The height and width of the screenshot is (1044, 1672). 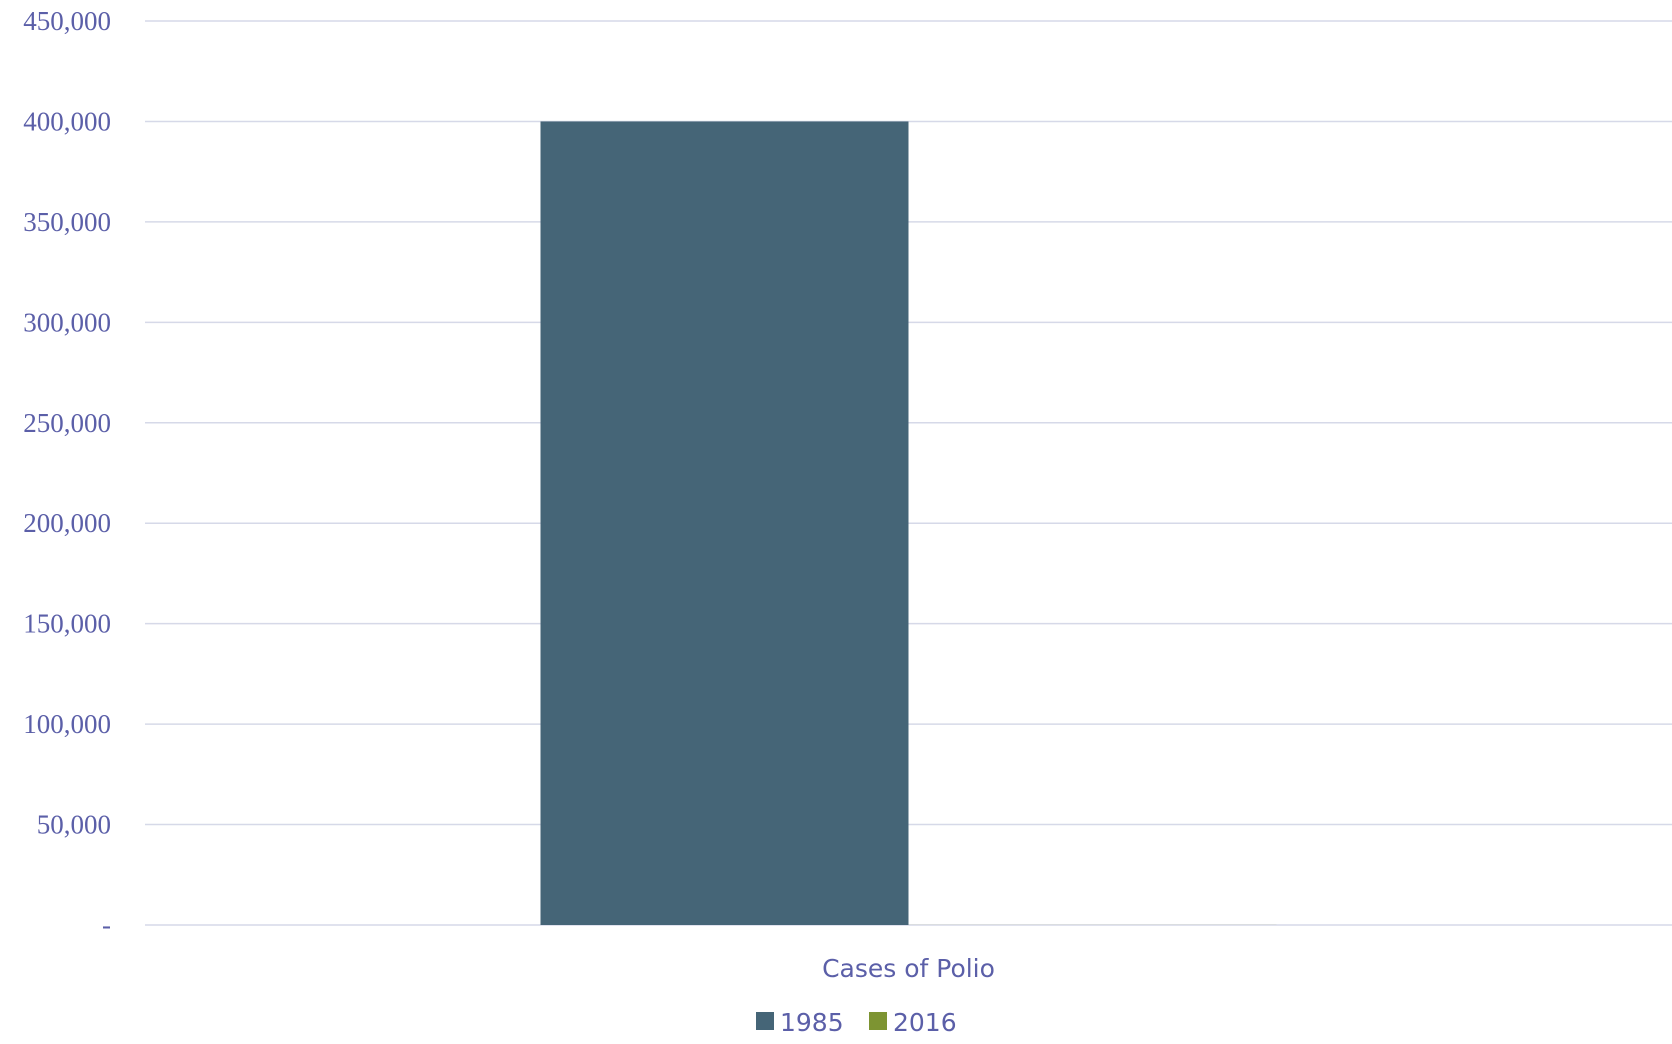 What do you see at coordinates (67, 21) in the screenshot?
I see `y-tick-label: 450,000` at bounding box center [67, 21].